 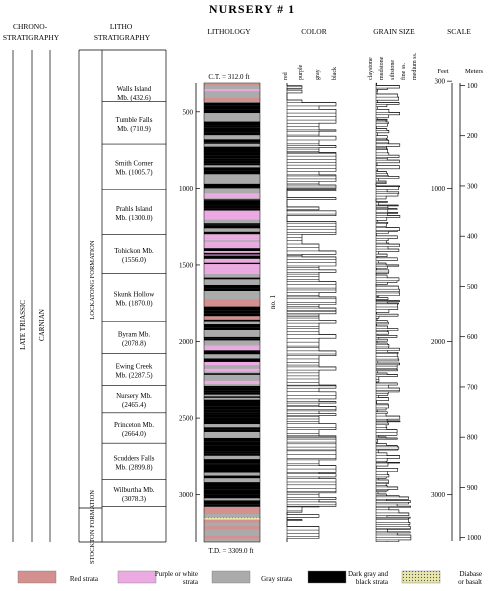 What do you see at coordinates (368, 578) in the screenshot?
I see `legend-label: Dark gray and black strata` at bounding box center [368, 578].